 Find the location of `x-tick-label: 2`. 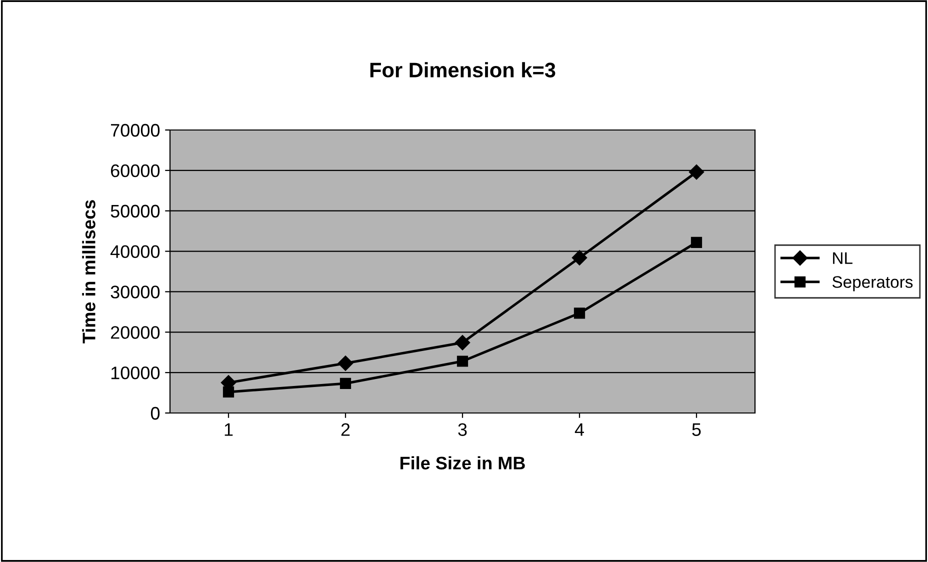

x-tick-label: 2 is located at coordinates (345, 429).